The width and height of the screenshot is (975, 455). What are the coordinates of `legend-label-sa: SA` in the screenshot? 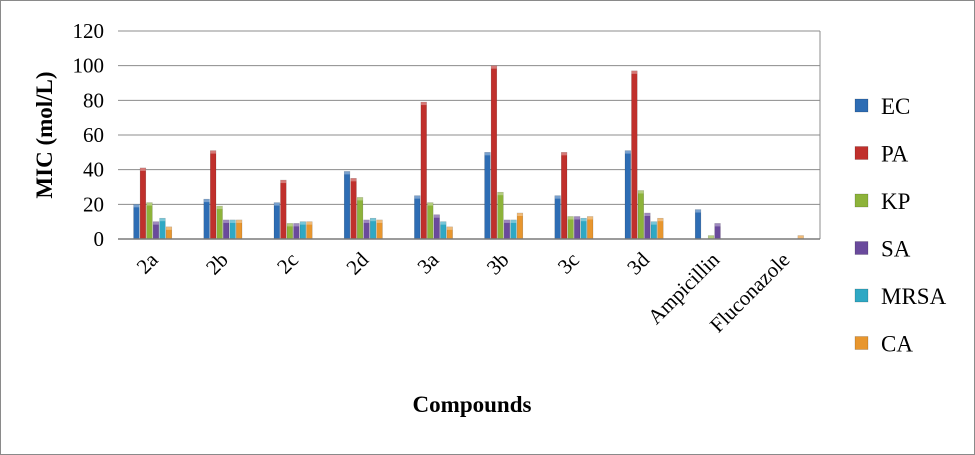 It's located at (896, 249).